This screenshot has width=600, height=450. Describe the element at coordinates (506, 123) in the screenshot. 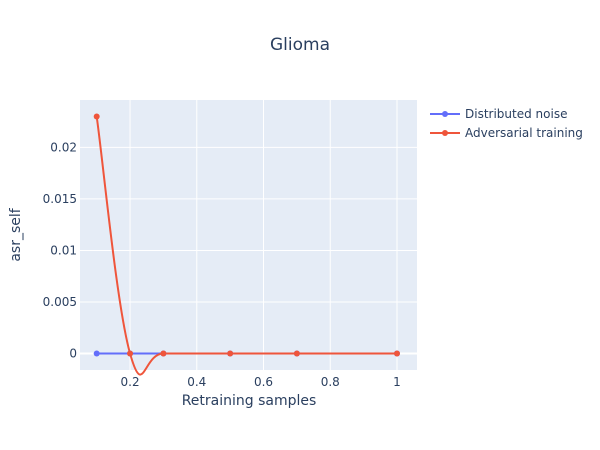

I see `legend: Distributed noise Adversarial training` at that location.